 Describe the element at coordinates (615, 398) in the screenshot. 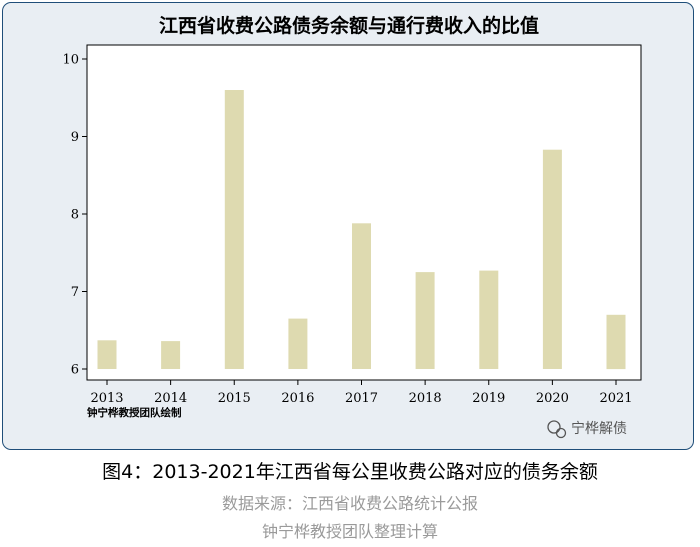

I see `x-tick-label-2021: 2021` at that location.